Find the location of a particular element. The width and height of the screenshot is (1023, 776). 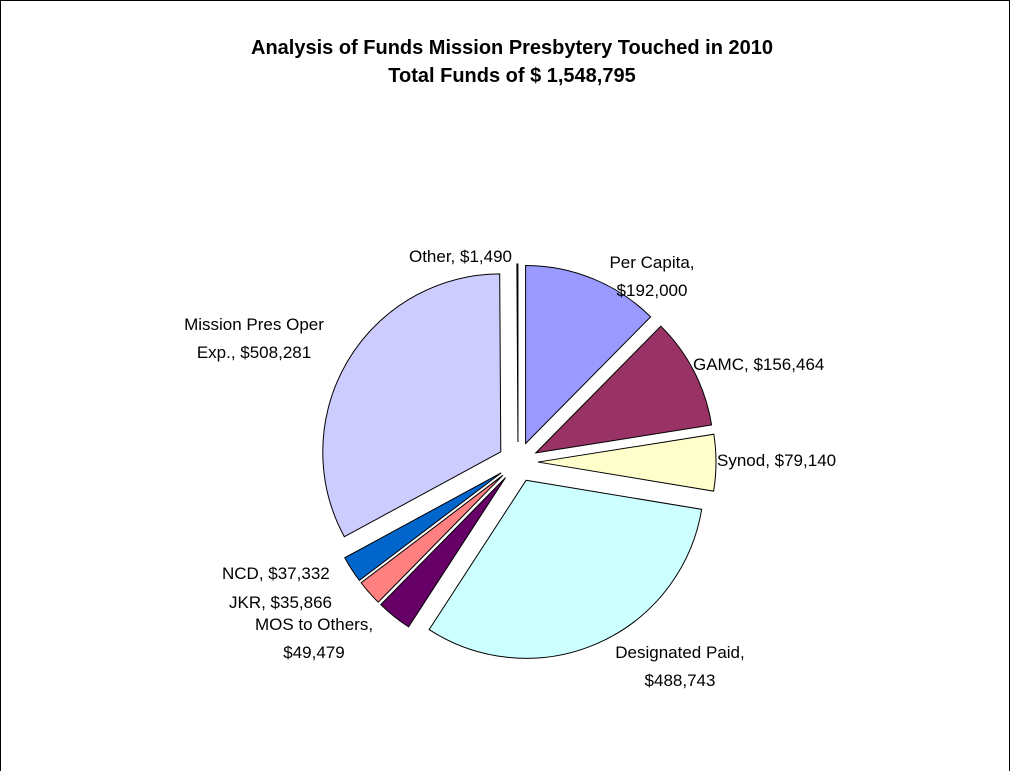

data-label-line: JKR, $35,866 is located at coordinates (280, 602).